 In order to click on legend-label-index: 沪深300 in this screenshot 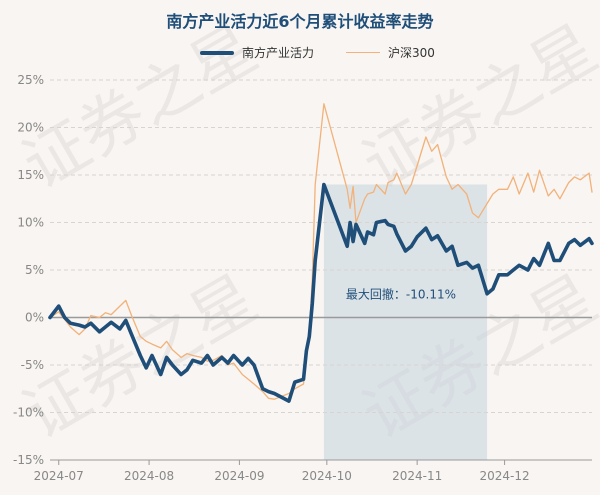, I will do `click(411, 53)`.